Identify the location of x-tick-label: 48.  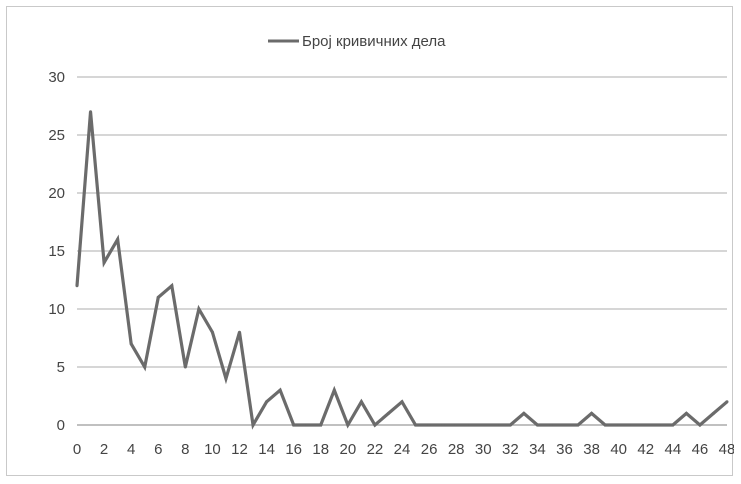
(726, 449).